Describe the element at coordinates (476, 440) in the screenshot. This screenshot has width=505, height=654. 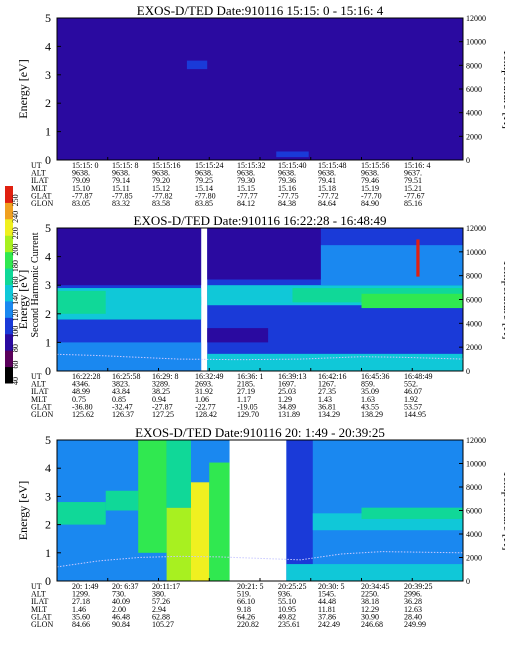
I see `y-right-tick-label: 12000` at that location.